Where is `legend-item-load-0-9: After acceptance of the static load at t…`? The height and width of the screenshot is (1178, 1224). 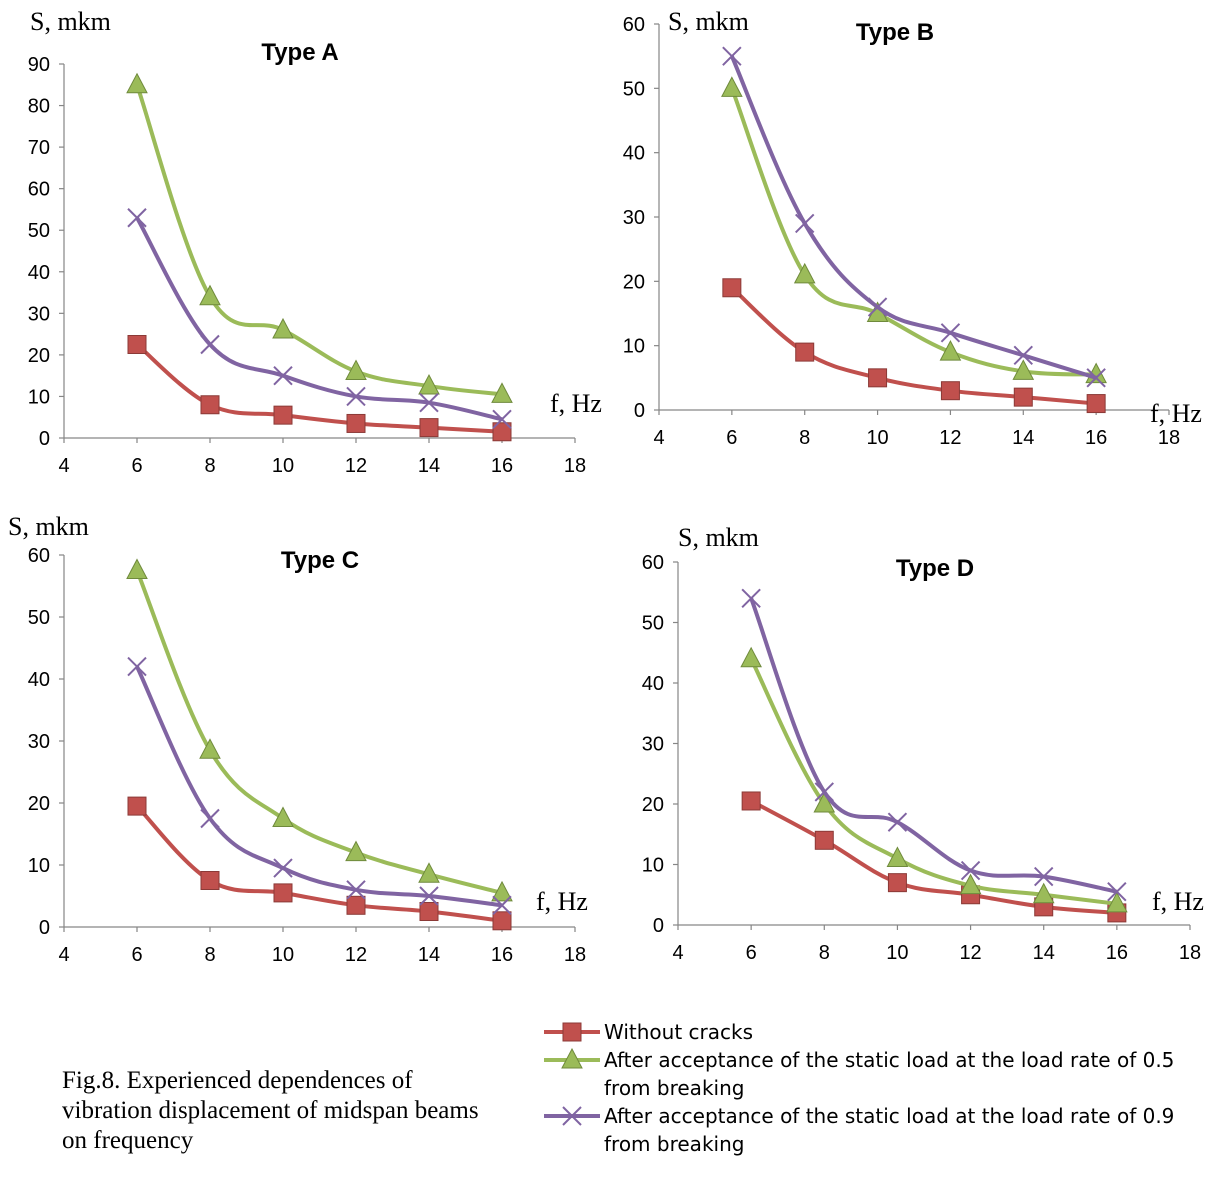
legend-item-load-0-9: After acceptance of the static load at t… is located at coordinates (880, 1130).